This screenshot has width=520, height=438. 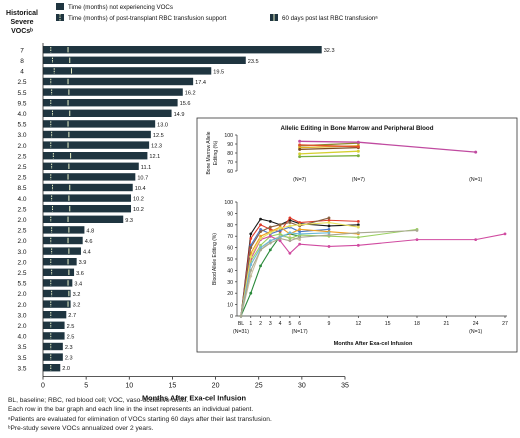 I want to click on bm-y-tick-label: 100, so click(x=228, y=136).